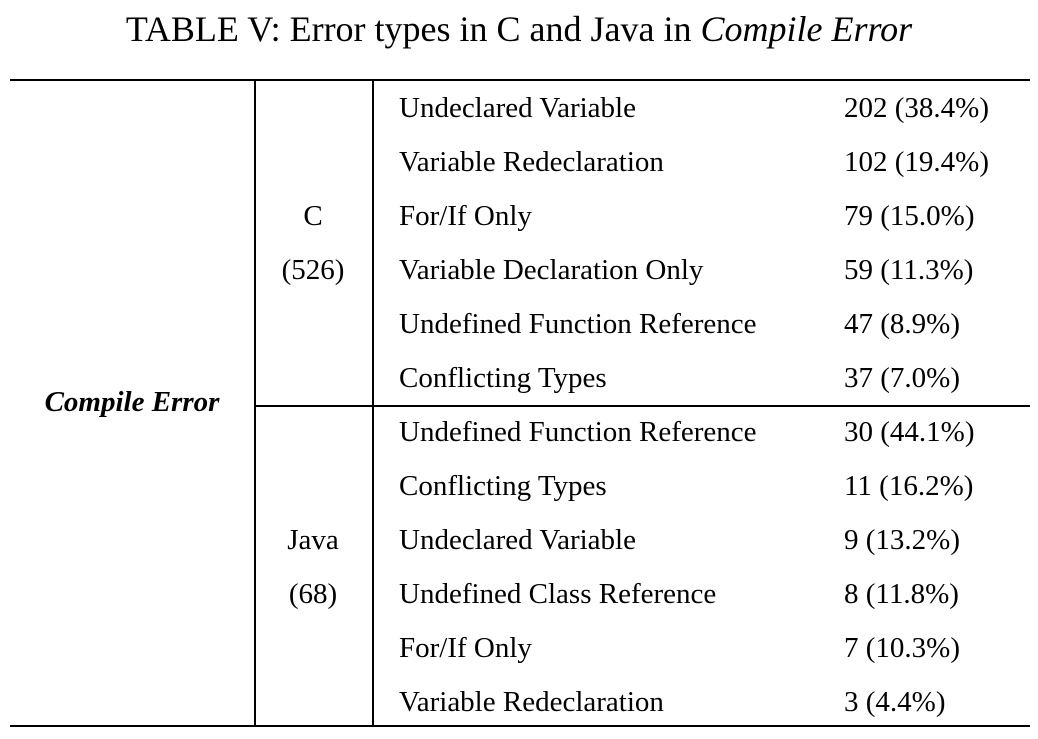  Describe the element at coordinates (132, 402) in the screenshot. I see `category-label: Compile Error` at that location.